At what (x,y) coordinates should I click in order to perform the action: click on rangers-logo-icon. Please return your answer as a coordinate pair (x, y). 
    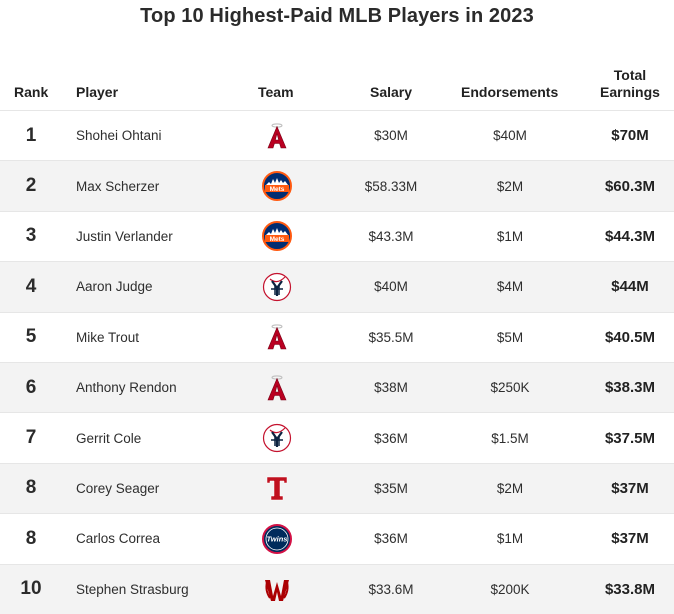
    Looking at the image, I should click on (277, 488).